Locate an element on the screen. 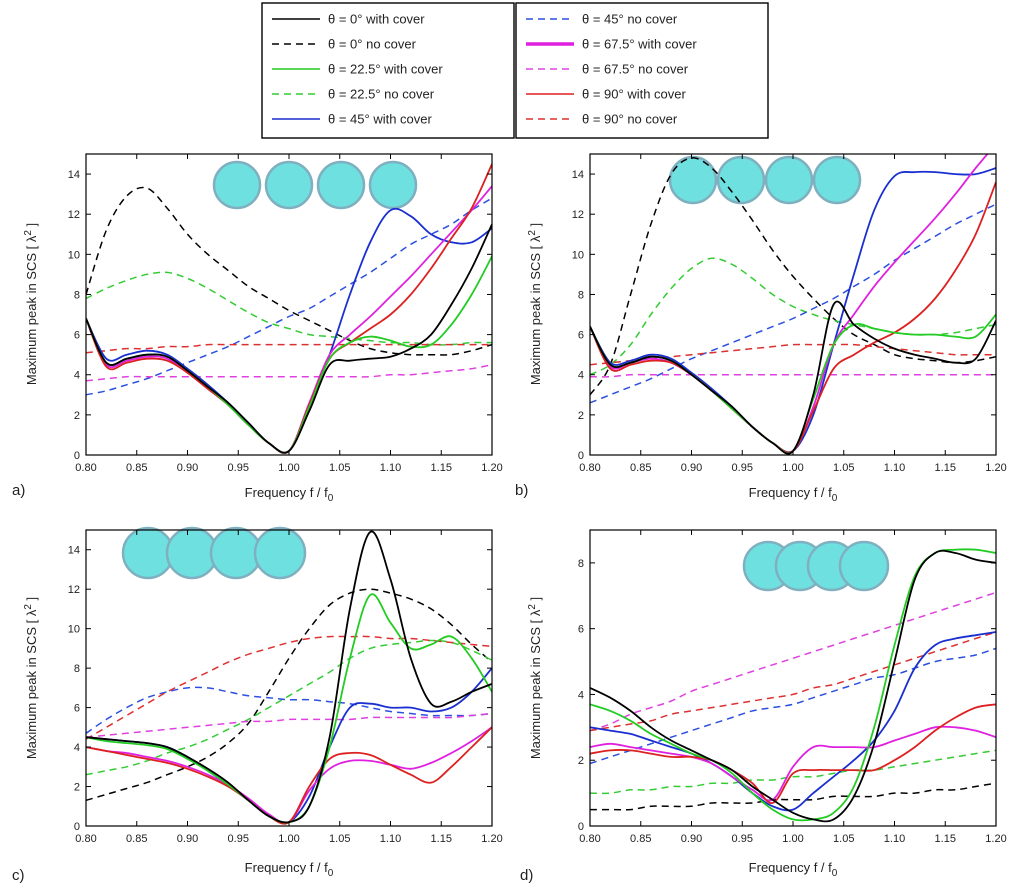 The image size is (1020, 890). series-group is located at coordinates (793, 685).